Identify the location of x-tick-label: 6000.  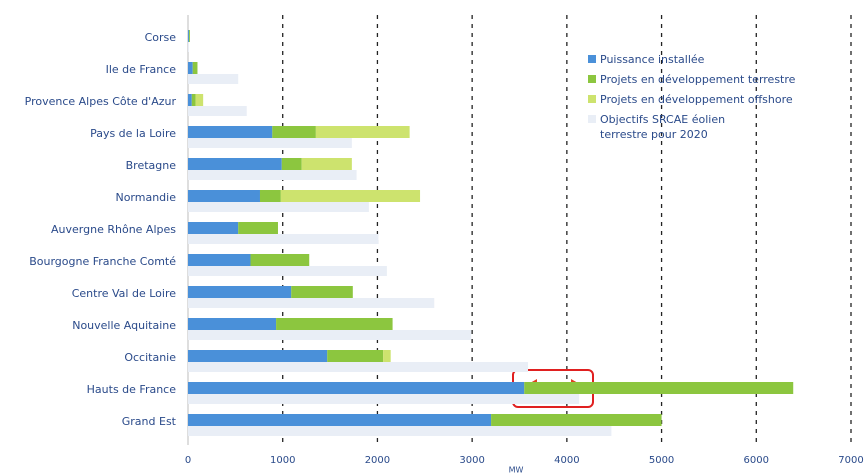
(756, 460).